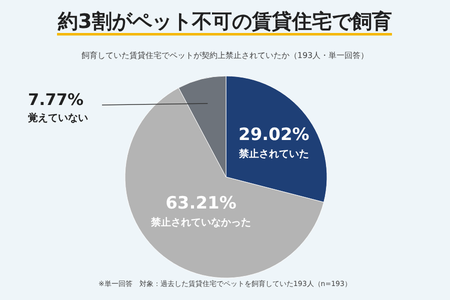 This screenshot has height=300, width=450. Describe the element at coordinates (56, 99) in the screenshot. I see `data-label: 7.77%` at that location.